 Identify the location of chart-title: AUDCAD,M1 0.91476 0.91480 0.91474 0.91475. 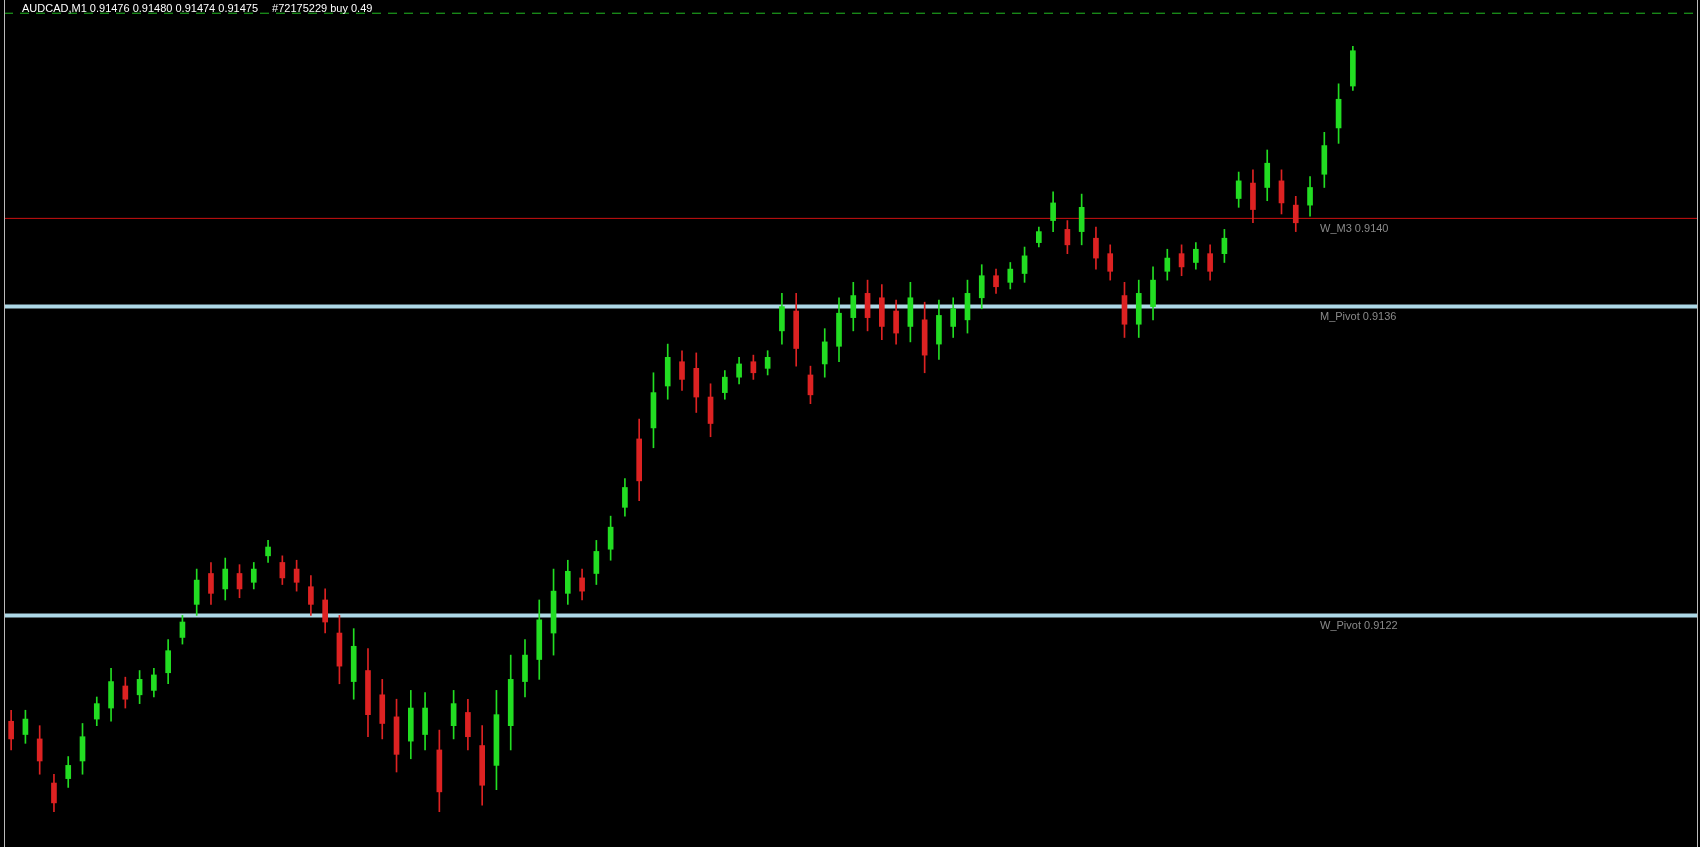
(140, 7).